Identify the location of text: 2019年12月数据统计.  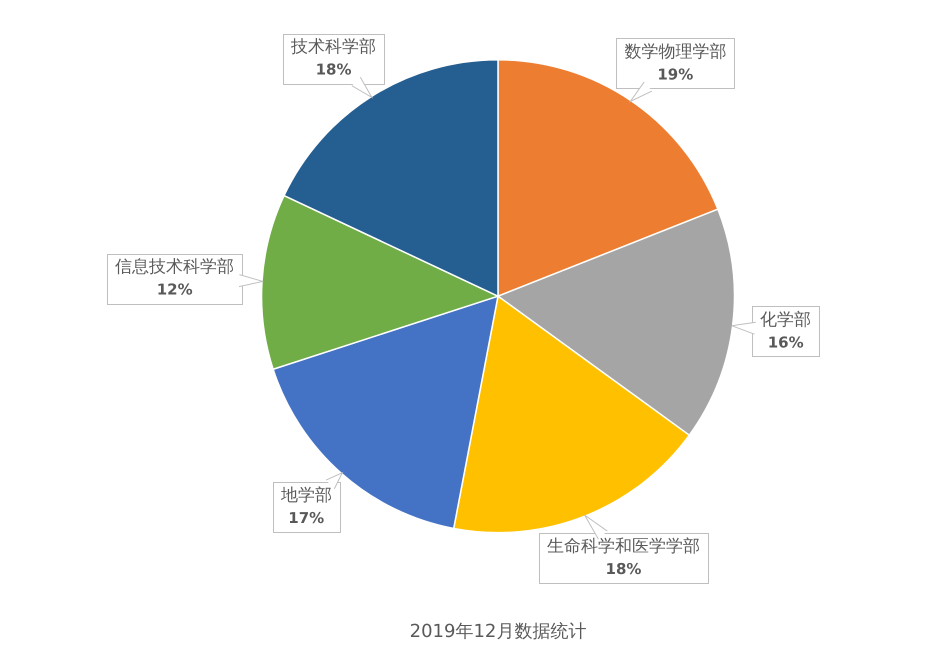
(498, 631).